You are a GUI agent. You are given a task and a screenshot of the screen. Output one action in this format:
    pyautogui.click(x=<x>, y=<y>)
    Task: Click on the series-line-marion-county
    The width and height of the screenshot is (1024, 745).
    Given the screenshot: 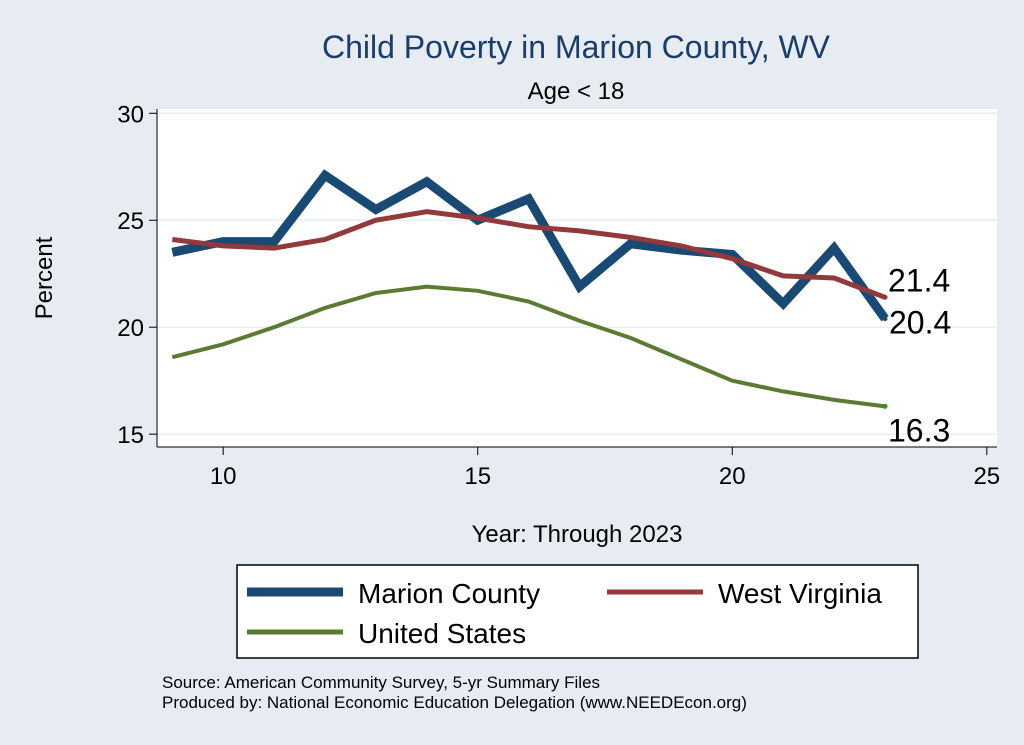 What is the action you would take?
    pyautogui.click(x=530, y=245)
    